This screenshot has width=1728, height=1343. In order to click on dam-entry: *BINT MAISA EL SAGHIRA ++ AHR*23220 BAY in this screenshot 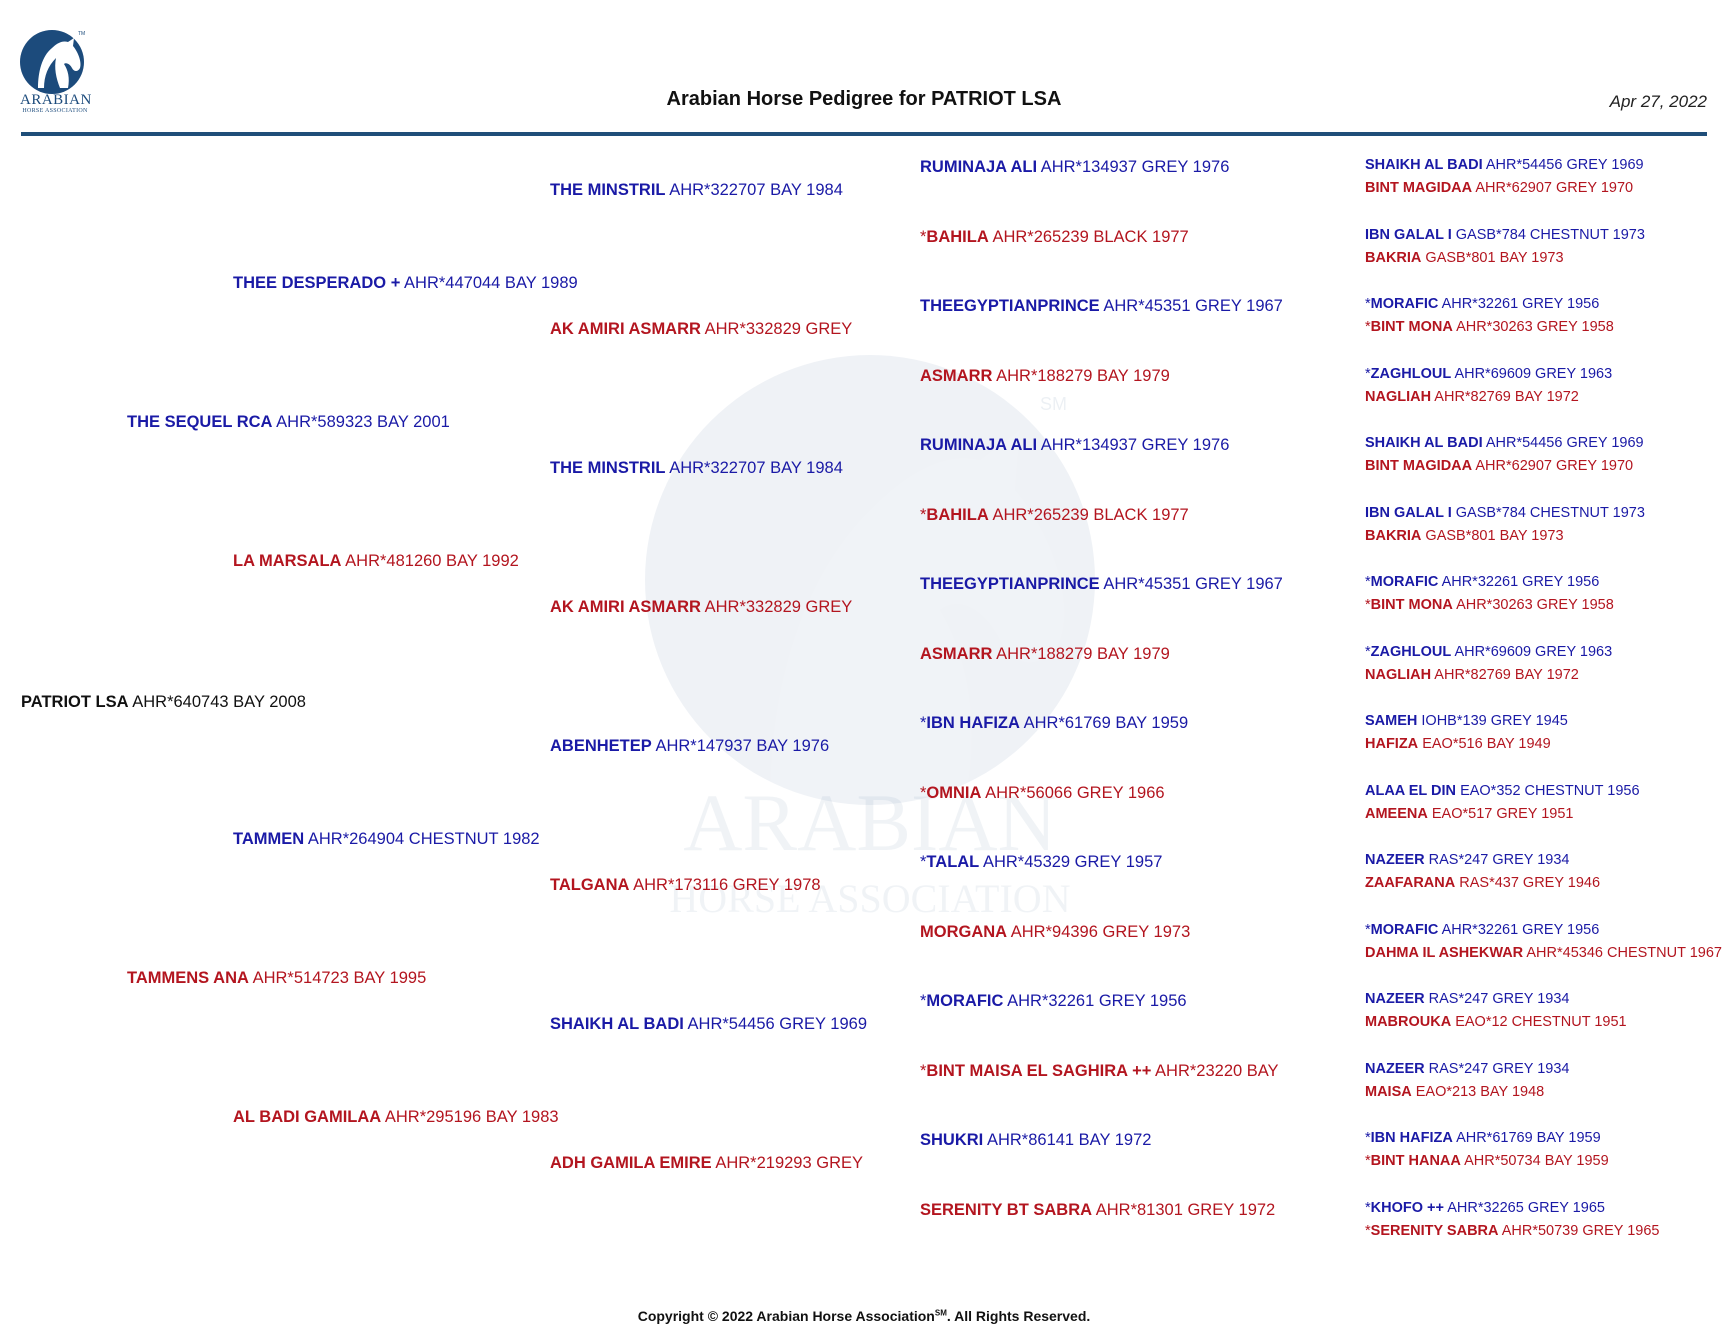, I will do `click(1099, 1071)`.